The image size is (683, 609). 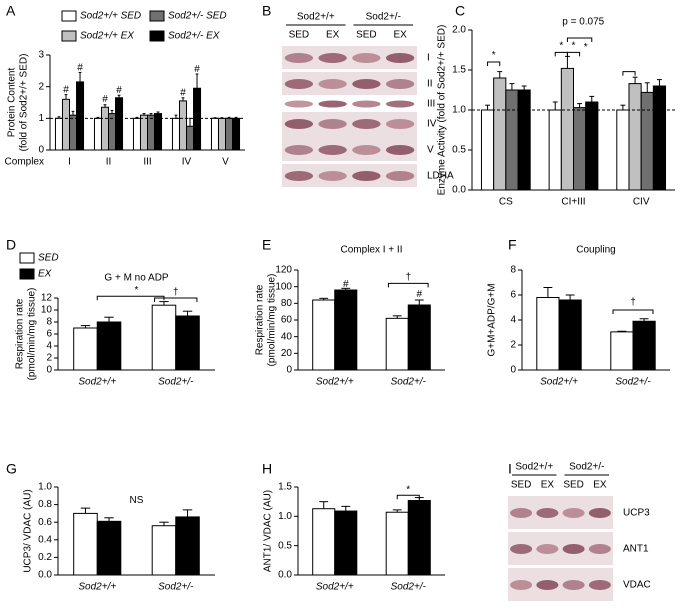 What do you see at coordinates (24, 103) in the screenshot?
I see `y-axis-label: (fold of Sod2+/+ SED)` at bounding box center [24, 103].